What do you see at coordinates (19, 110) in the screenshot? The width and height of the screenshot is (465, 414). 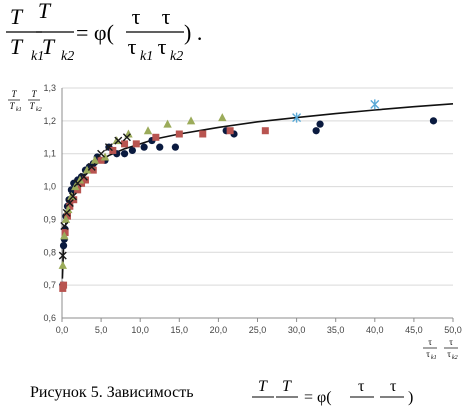 I see `y-label-sub: k1` at bounding box center [19, 110].